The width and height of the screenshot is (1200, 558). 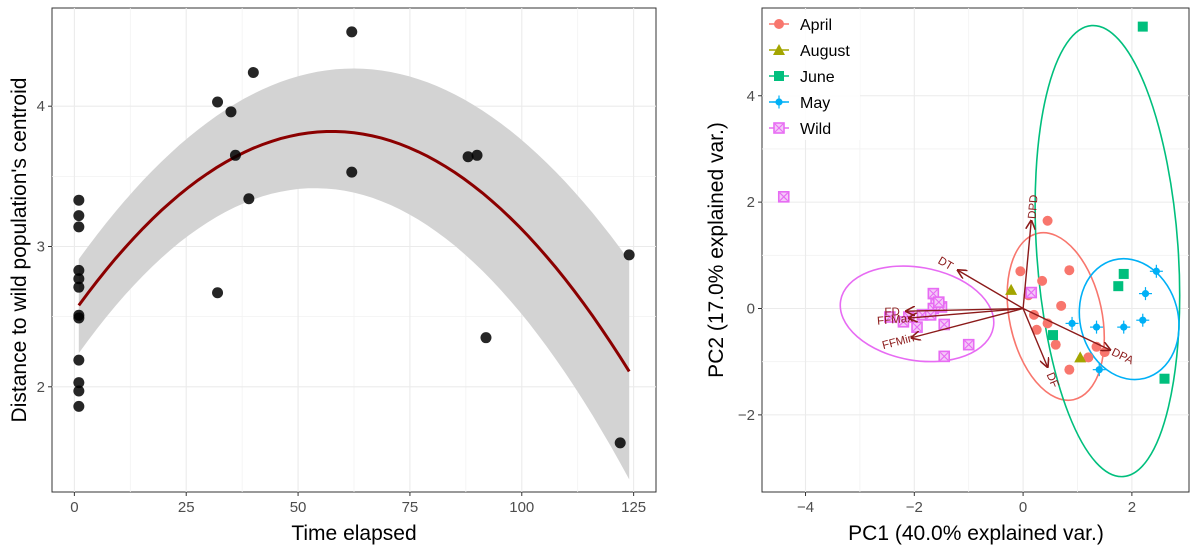 What do you see at coordinates (298, 507) in the screenshot?
I see `x-tick-label: 50` at bounding box center [298, 507].